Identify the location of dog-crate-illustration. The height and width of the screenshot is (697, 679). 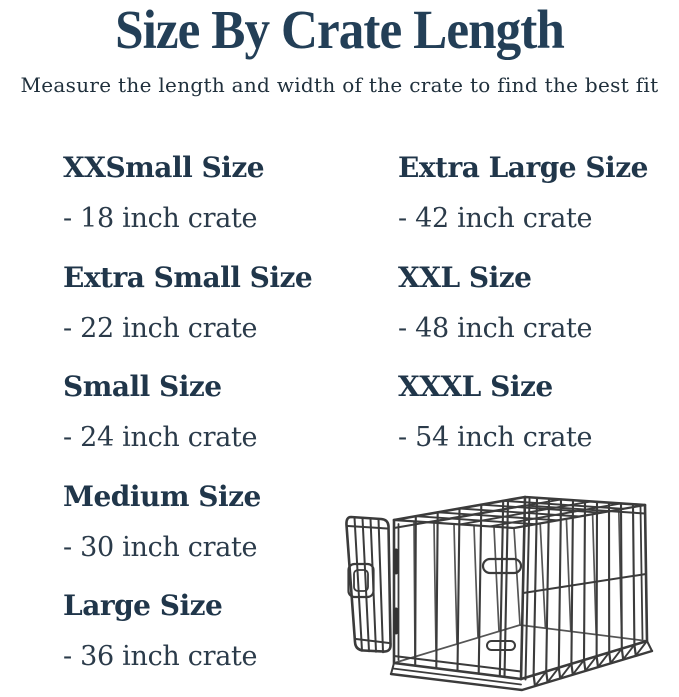
(499, 593).